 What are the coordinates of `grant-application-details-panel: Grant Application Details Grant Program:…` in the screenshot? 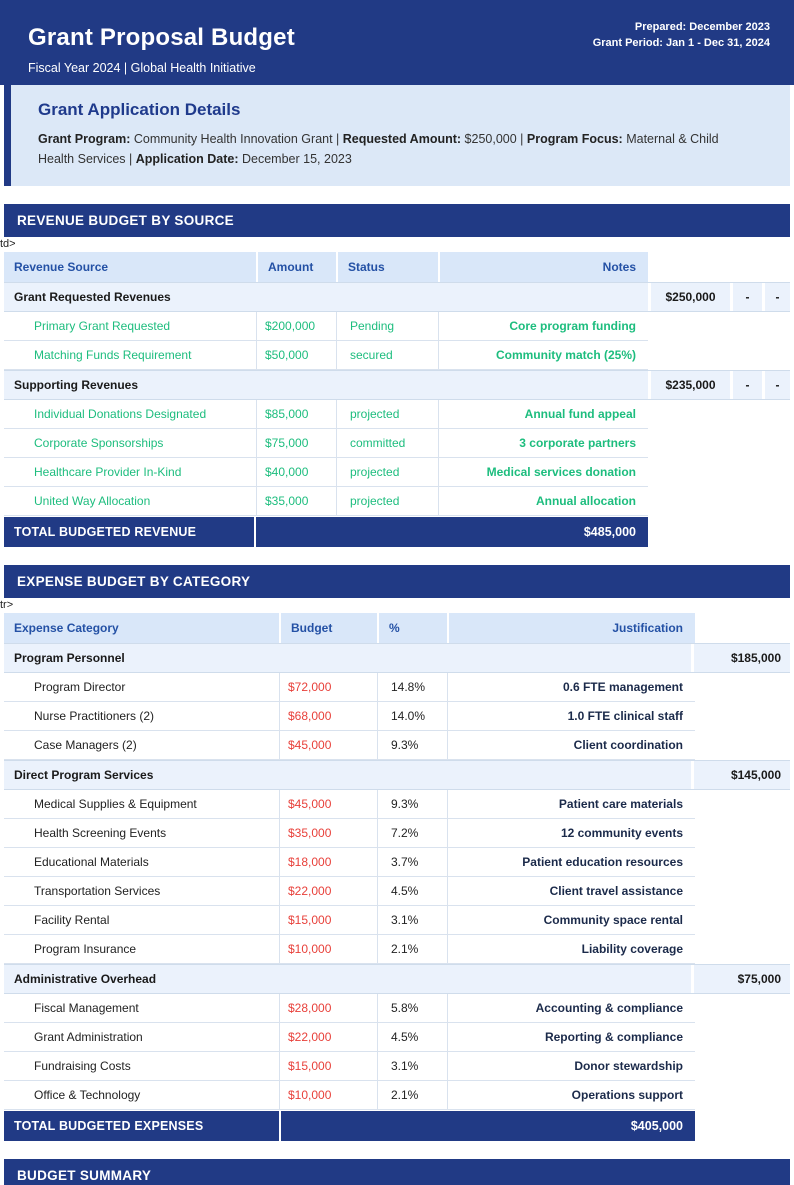 It's located at (397, 135).